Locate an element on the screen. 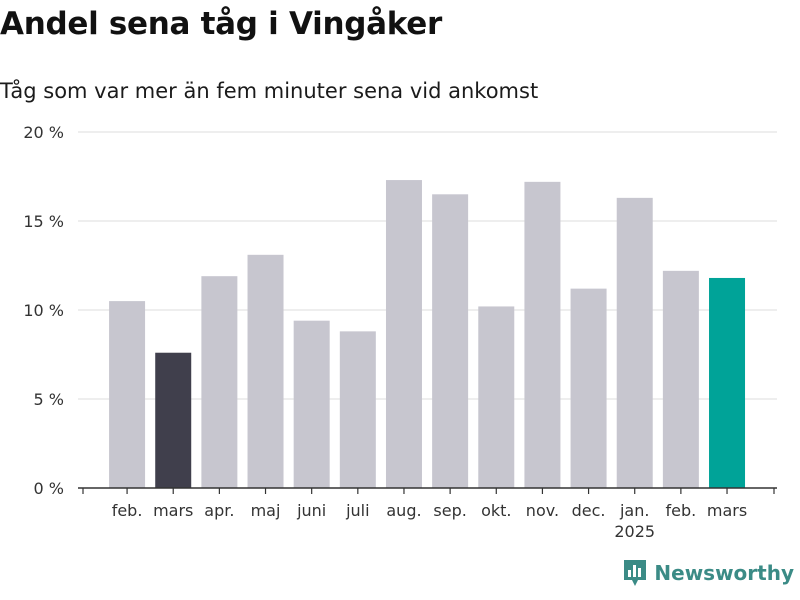  y-tick-label: 0 % is located at coordinates (49, 488).